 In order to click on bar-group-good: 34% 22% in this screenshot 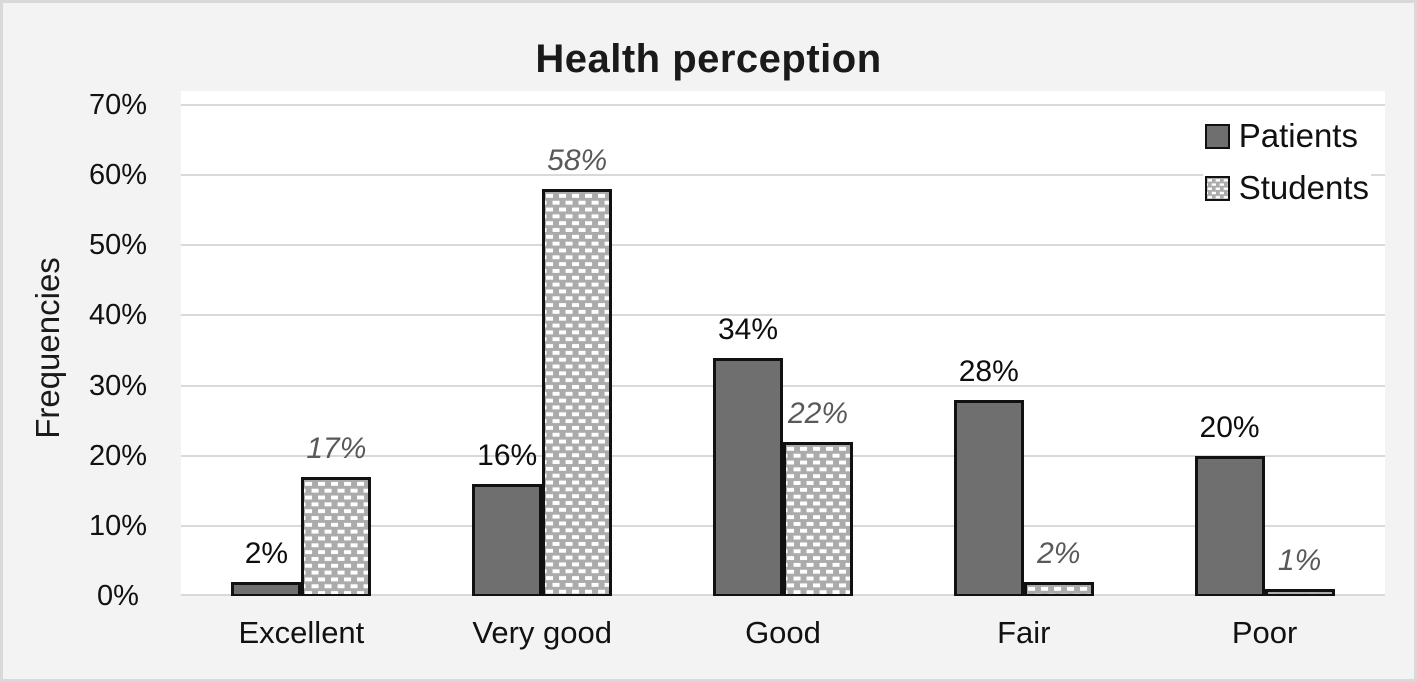, I will do `click(783, 343)`.